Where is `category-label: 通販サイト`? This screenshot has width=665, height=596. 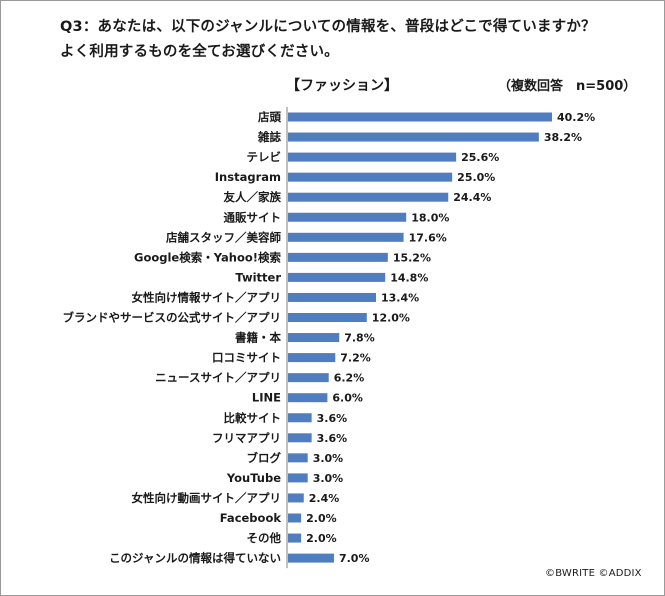
category-label: 通販サイト is located at coordinates (253, 217).